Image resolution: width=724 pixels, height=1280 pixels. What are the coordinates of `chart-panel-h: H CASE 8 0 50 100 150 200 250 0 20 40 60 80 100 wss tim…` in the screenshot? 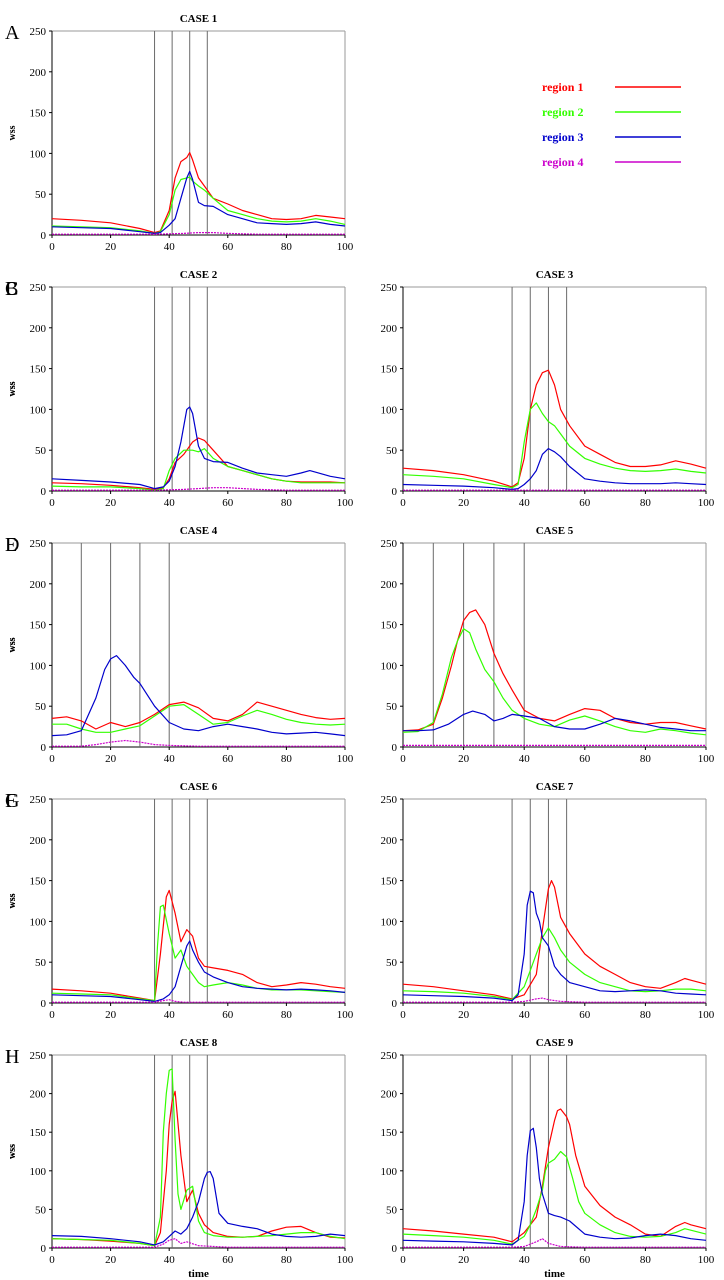 It's located at (179, 1158).